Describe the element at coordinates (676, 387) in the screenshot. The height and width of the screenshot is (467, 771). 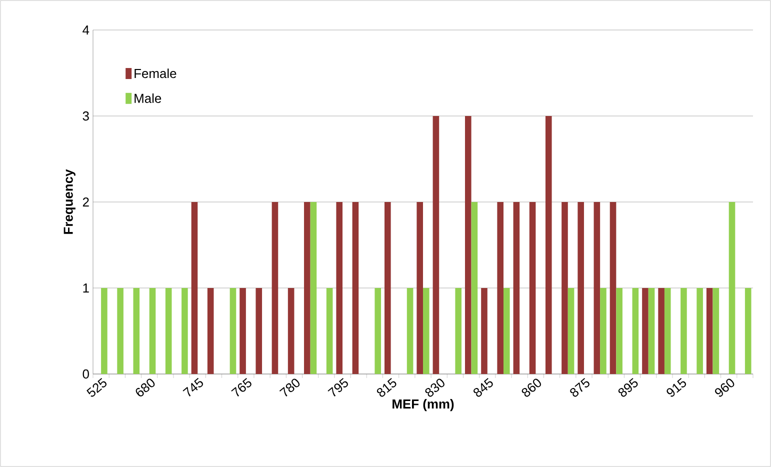
I see `x-tick-label: 915` at that location.